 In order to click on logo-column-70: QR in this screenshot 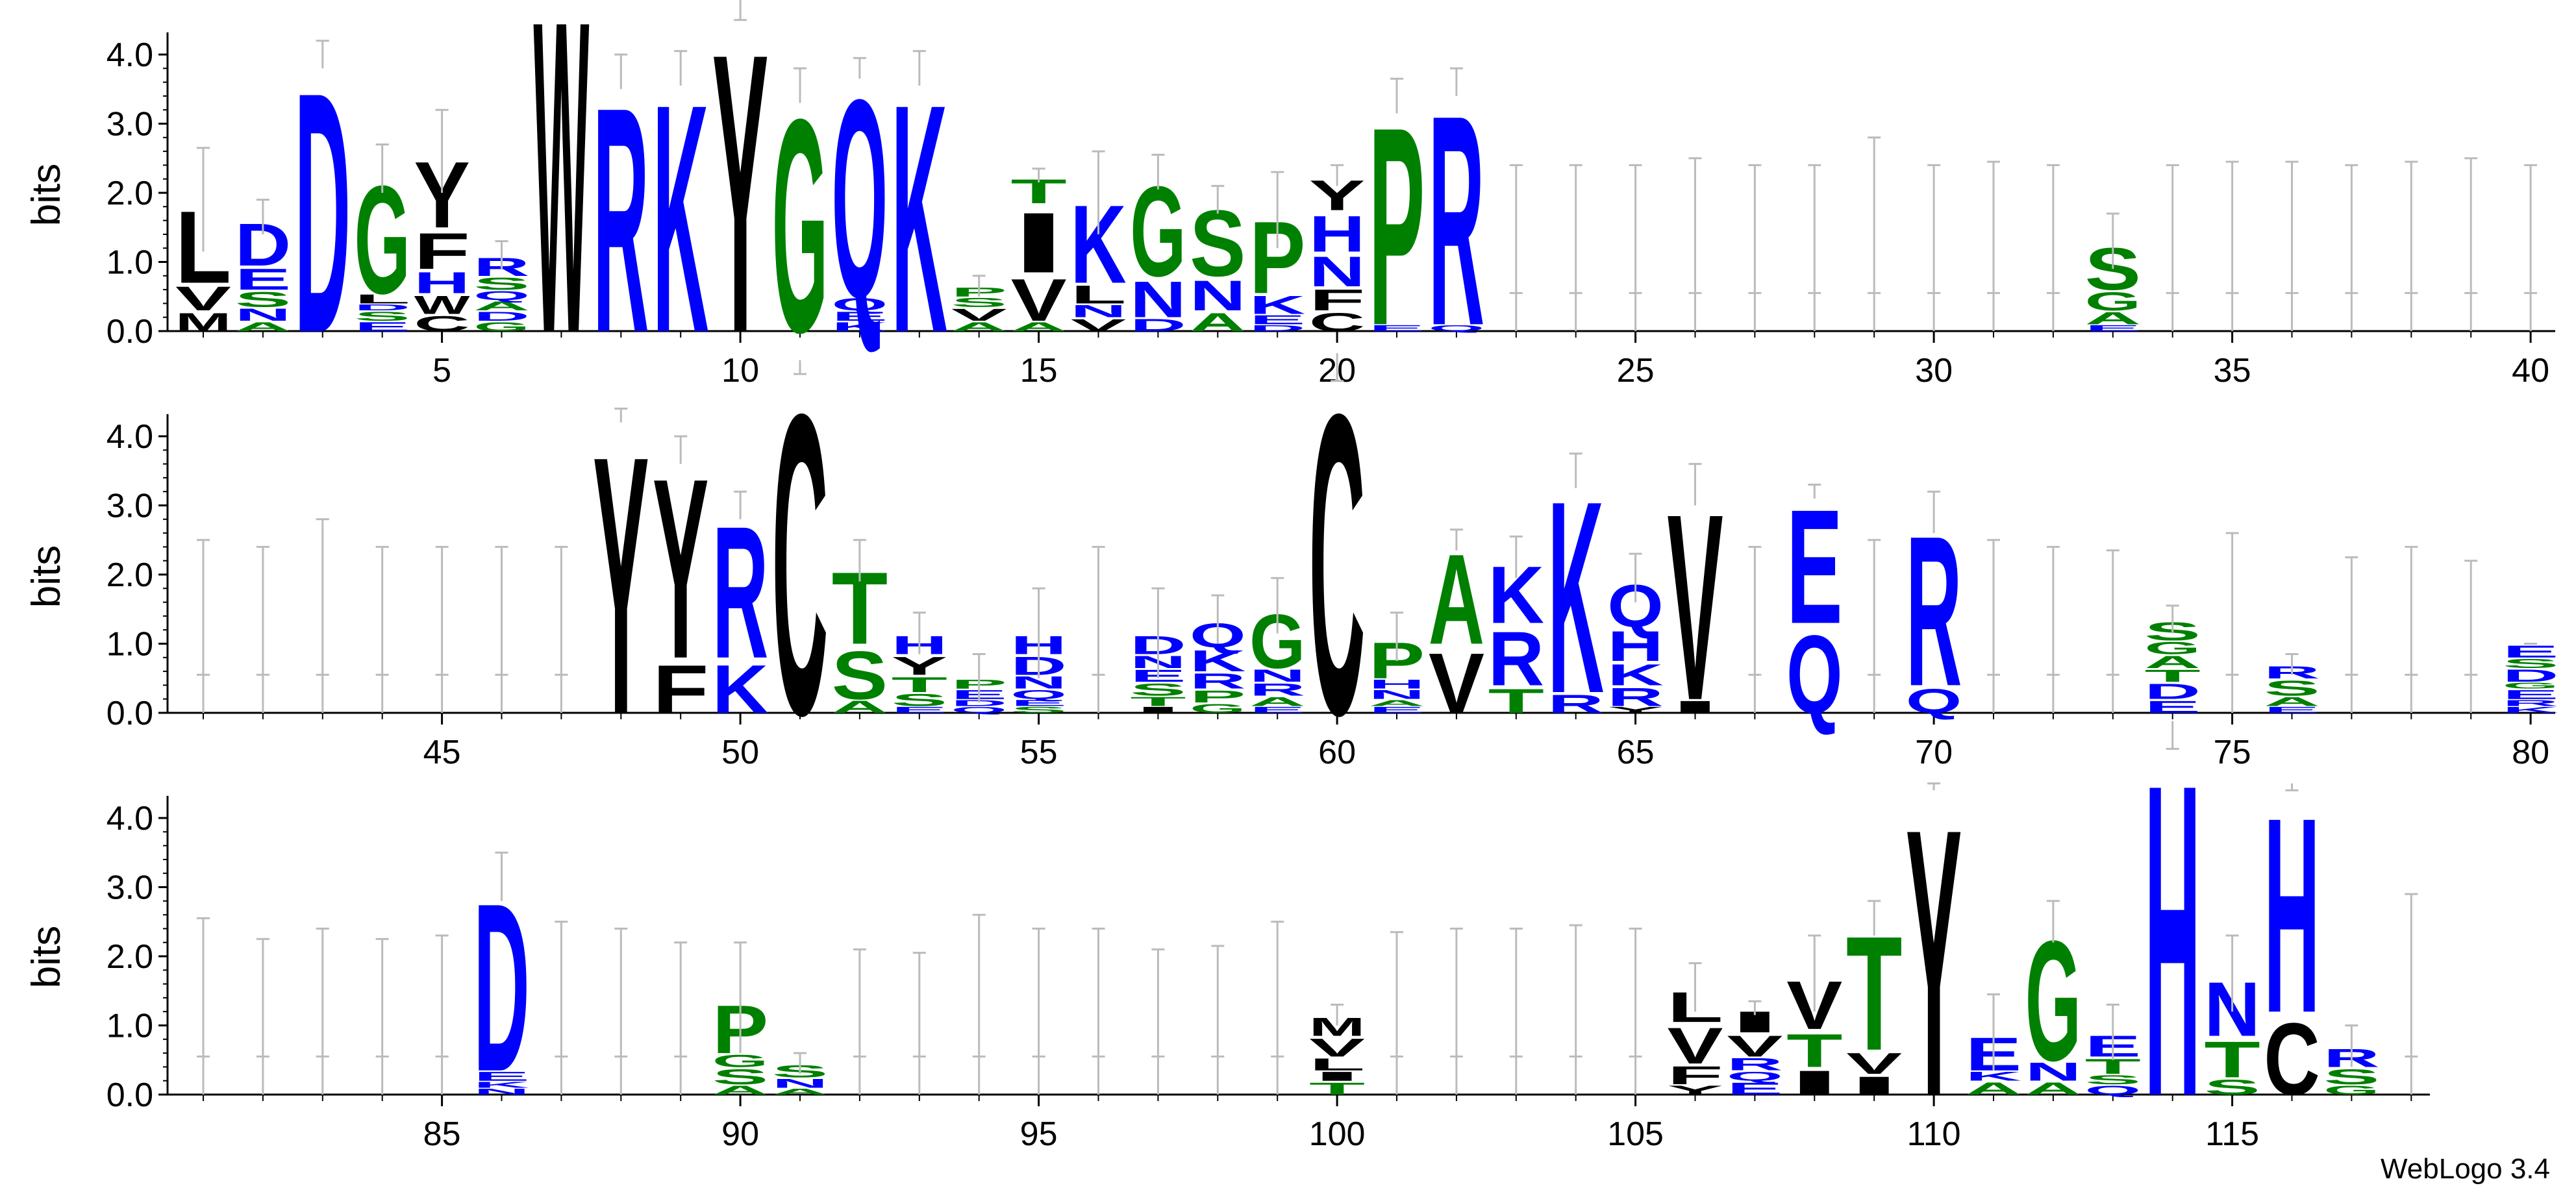, I will do `click(1934, 611)`.